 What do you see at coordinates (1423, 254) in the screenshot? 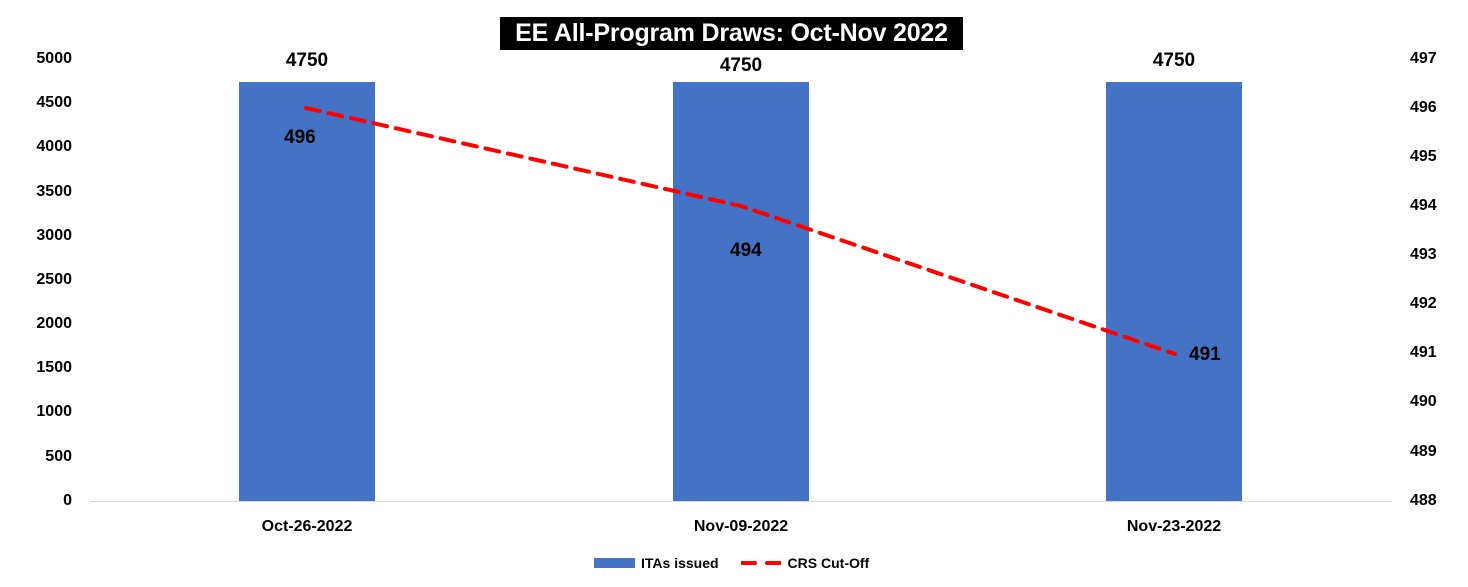
I see `right-tick: 493` at bounding box center [1423, 254].